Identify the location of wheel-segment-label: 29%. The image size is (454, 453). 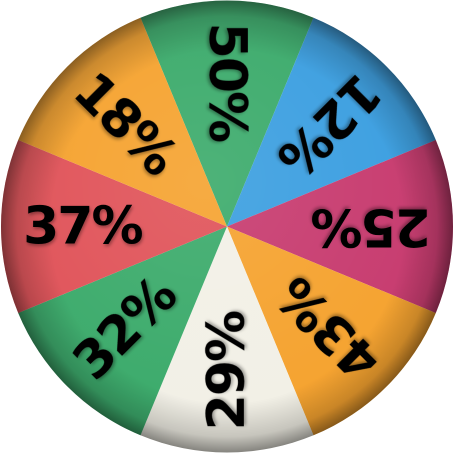
(227, 370).